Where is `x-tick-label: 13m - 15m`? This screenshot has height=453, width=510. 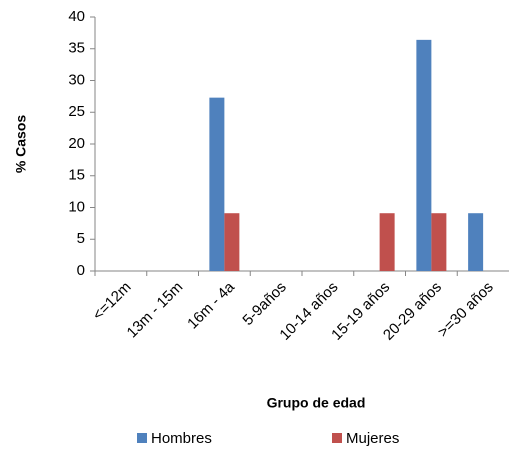 x-tick-label: 13m - 15m is located at coordinates (155, 310).